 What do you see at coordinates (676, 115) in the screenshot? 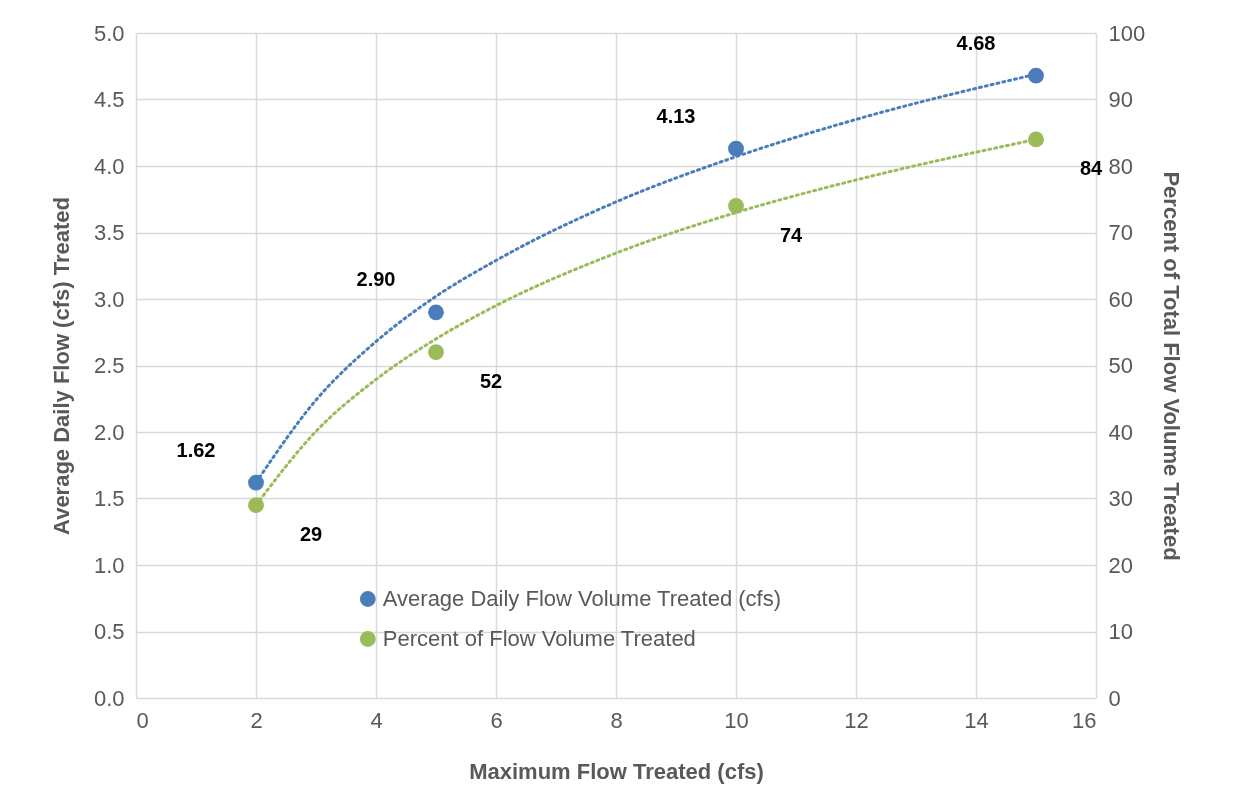
I see `data-label: 4.13` at bounding box center [676, 115].